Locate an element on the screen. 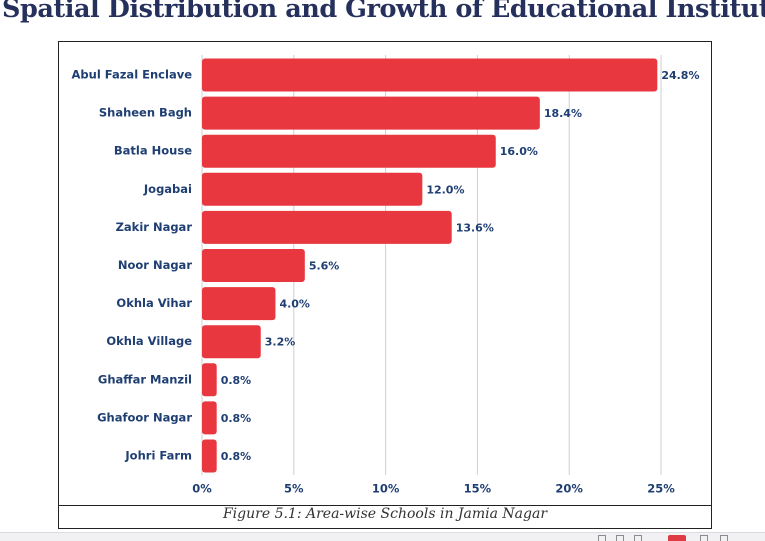 This screenshot has width=765, height=541. category-label: Okhla Village is located at coordinates (149, 341).